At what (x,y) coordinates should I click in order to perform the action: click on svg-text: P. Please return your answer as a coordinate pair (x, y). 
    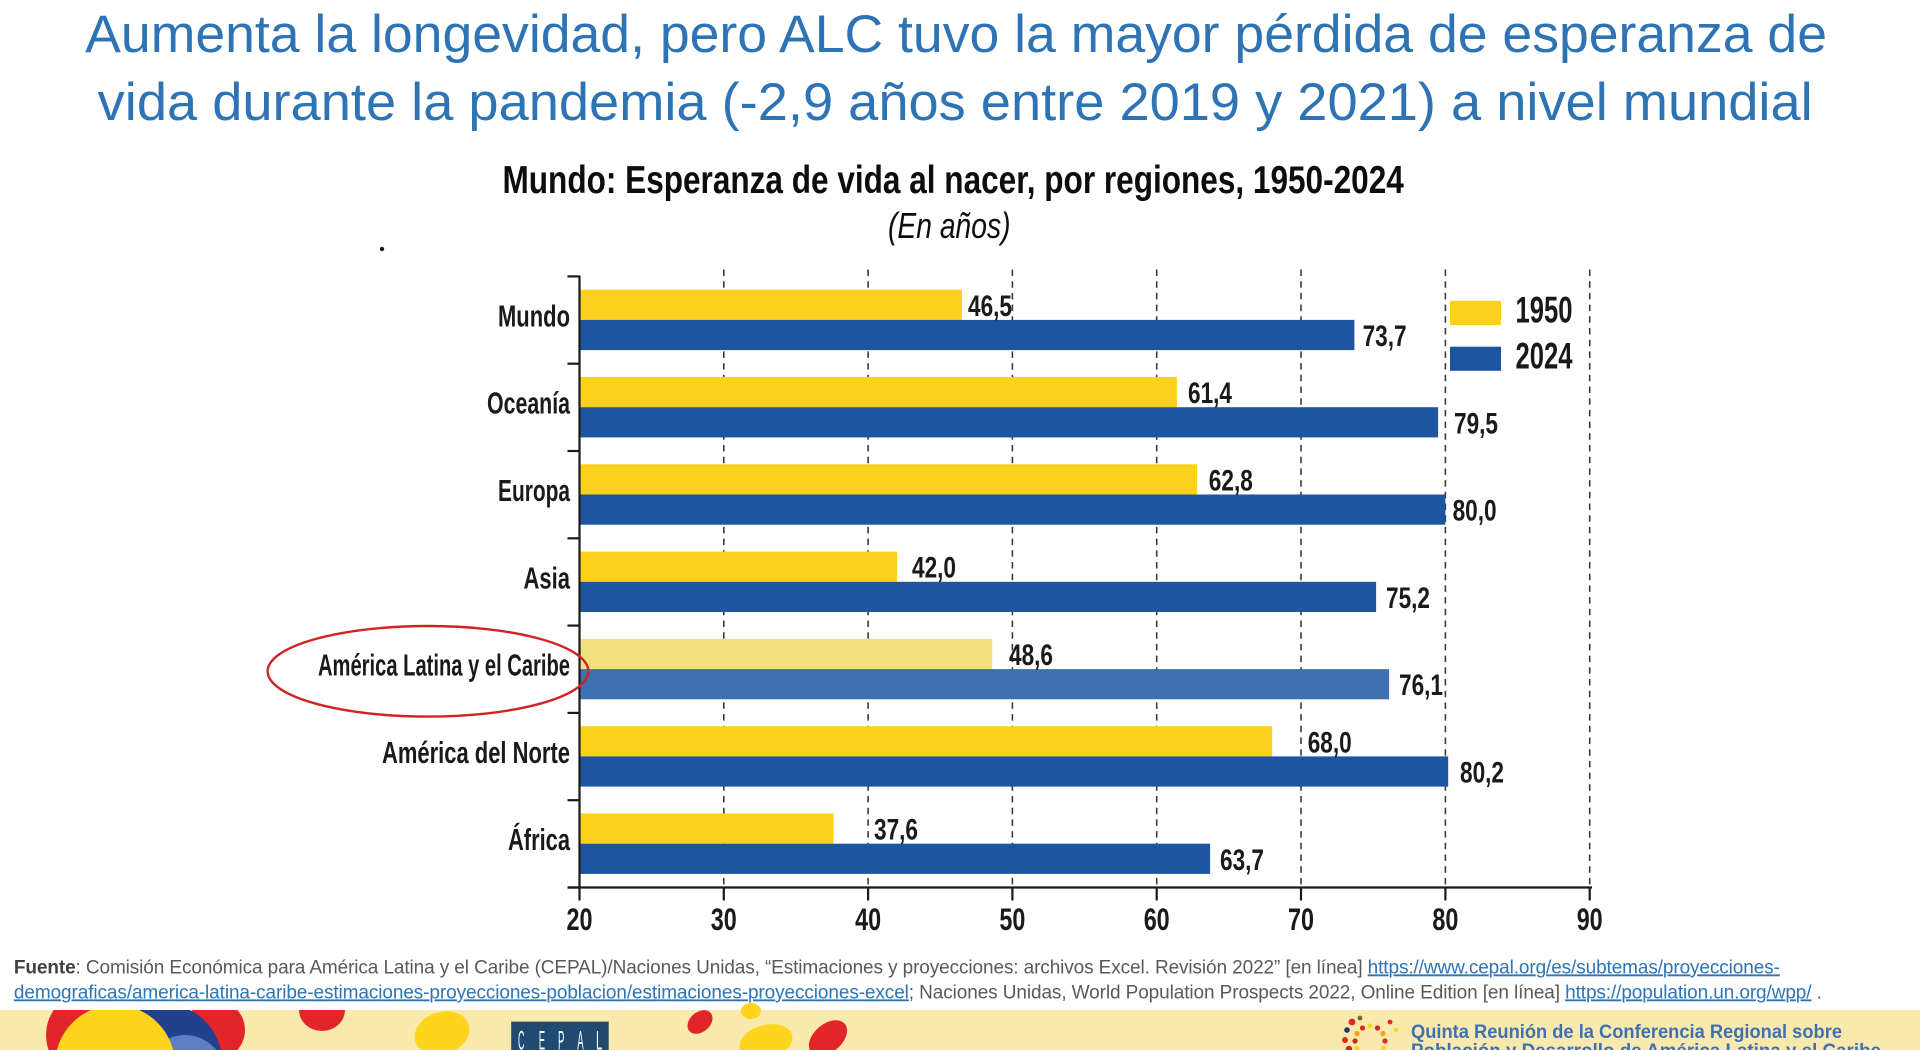
    Looking at the image, I should click on (561, 1037).